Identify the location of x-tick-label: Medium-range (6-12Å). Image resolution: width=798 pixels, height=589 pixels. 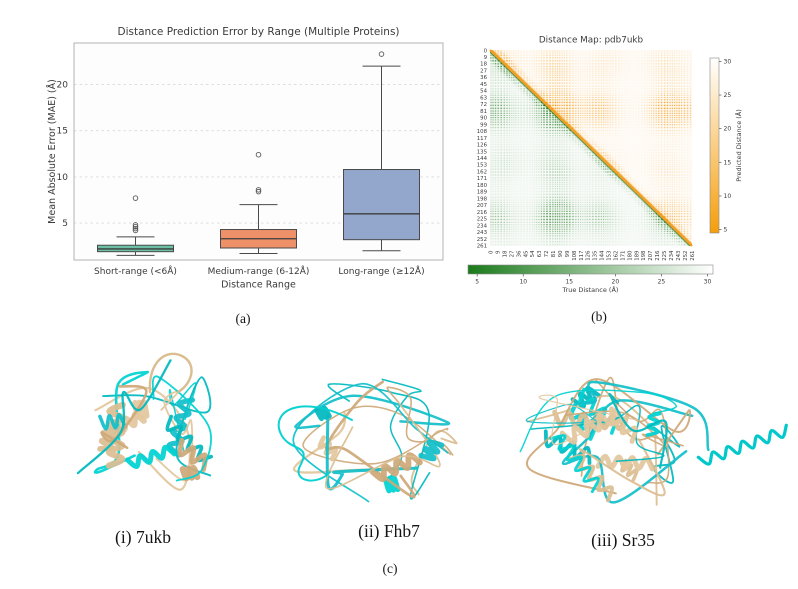
(259, 271).